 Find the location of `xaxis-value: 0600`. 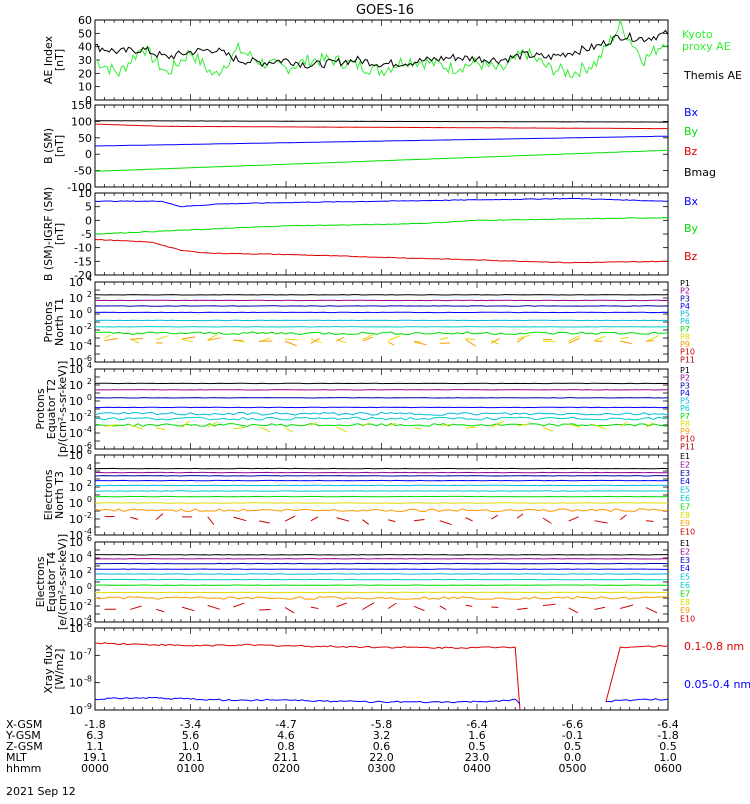

xaxis-value: 0600 is located at coordinates (668, 768).